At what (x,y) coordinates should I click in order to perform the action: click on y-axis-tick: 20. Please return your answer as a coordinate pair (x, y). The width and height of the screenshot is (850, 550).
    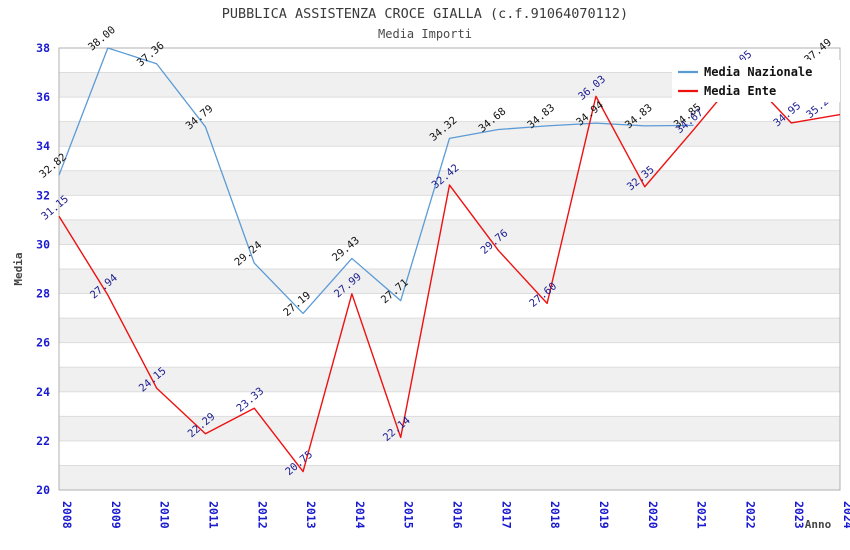
    Looking at the image, I should click on (43, 490).